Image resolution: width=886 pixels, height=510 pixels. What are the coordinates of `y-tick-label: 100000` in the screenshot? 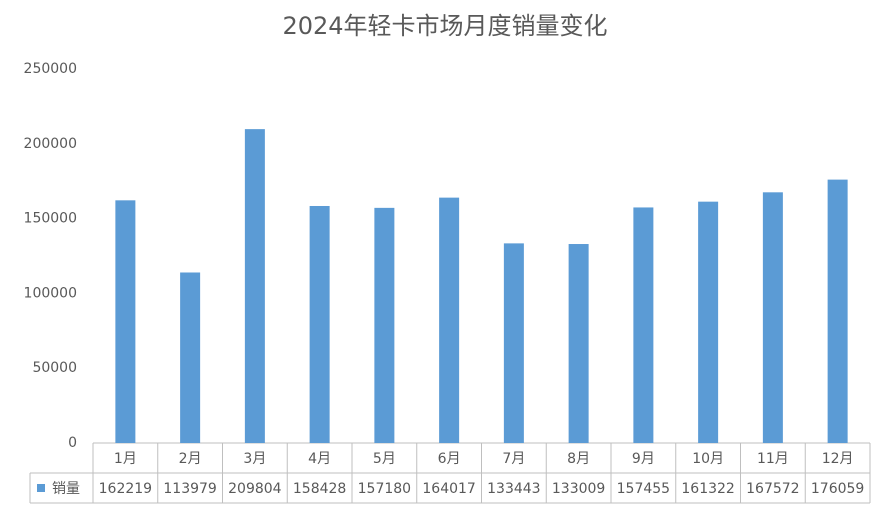 It's located at (50, 293).